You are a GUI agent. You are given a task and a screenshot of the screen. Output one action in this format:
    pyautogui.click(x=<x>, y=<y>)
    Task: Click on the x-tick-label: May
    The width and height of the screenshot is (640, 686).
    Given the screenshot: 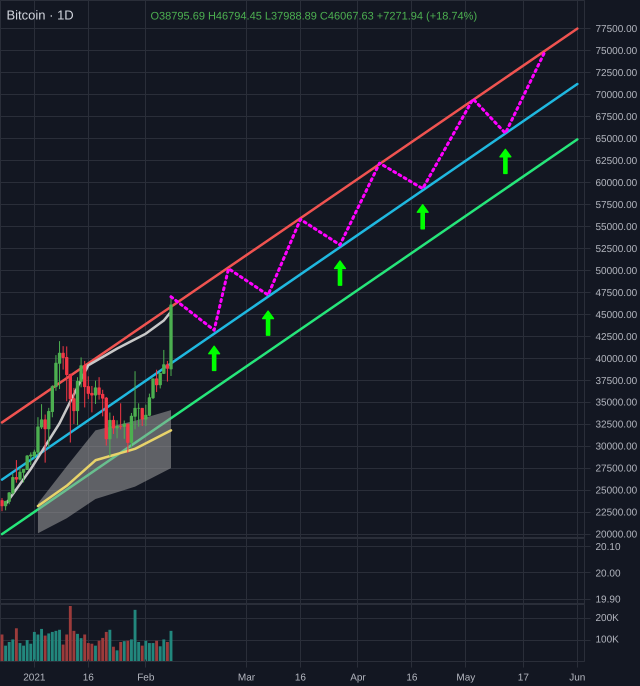 What is the action you would take?
    pyautogui.click(x=466, y=678)
    